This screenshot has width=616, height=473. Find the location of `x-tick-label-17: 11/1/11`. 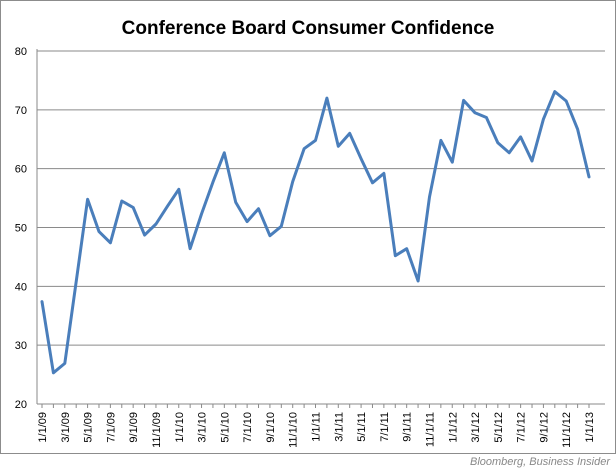

x-tick-label-17: 11/1/11 is located at coordinates (430, 429).